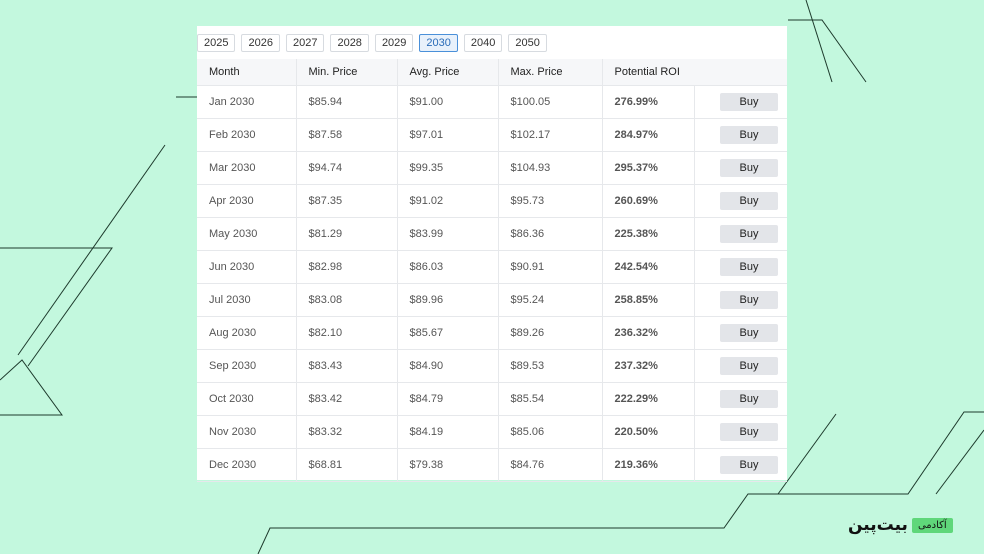 Image resolution: width=984 pixels, height=554 pixels. I want to click on cell-min-price: $68.81, so click(347, 465).